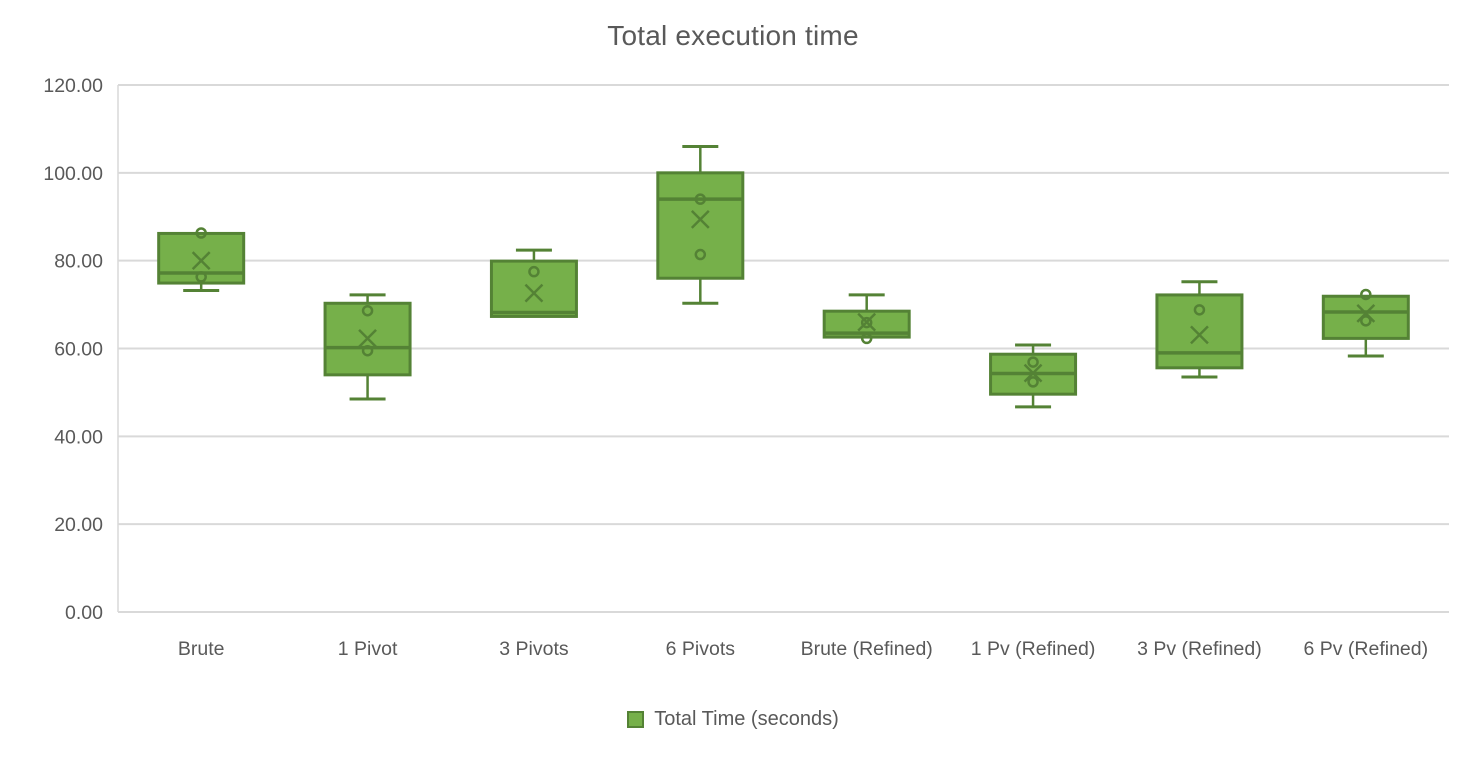  What do you see at coordinates (201, 649) in the screenshot?
I see `x-axis-category-label: Brute` at bounding box center [201, 649].